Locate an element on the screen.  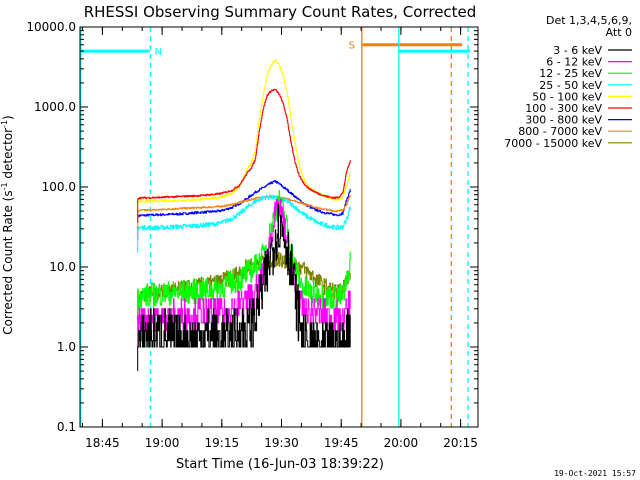
x-tick-label-0: 18:45 is located at coordinates (102, 443).